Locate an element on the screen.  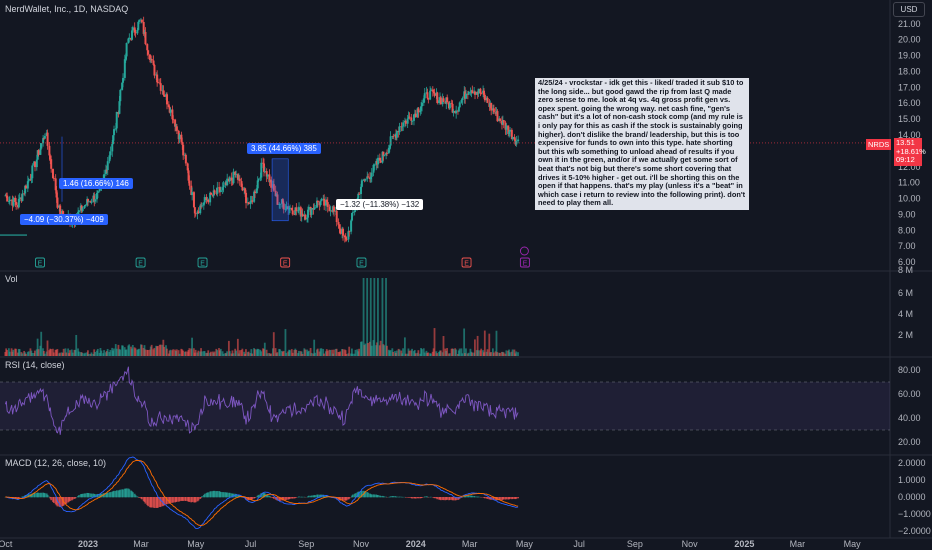
price-tick-label: 17.00 is located at coordinates (909, 87).